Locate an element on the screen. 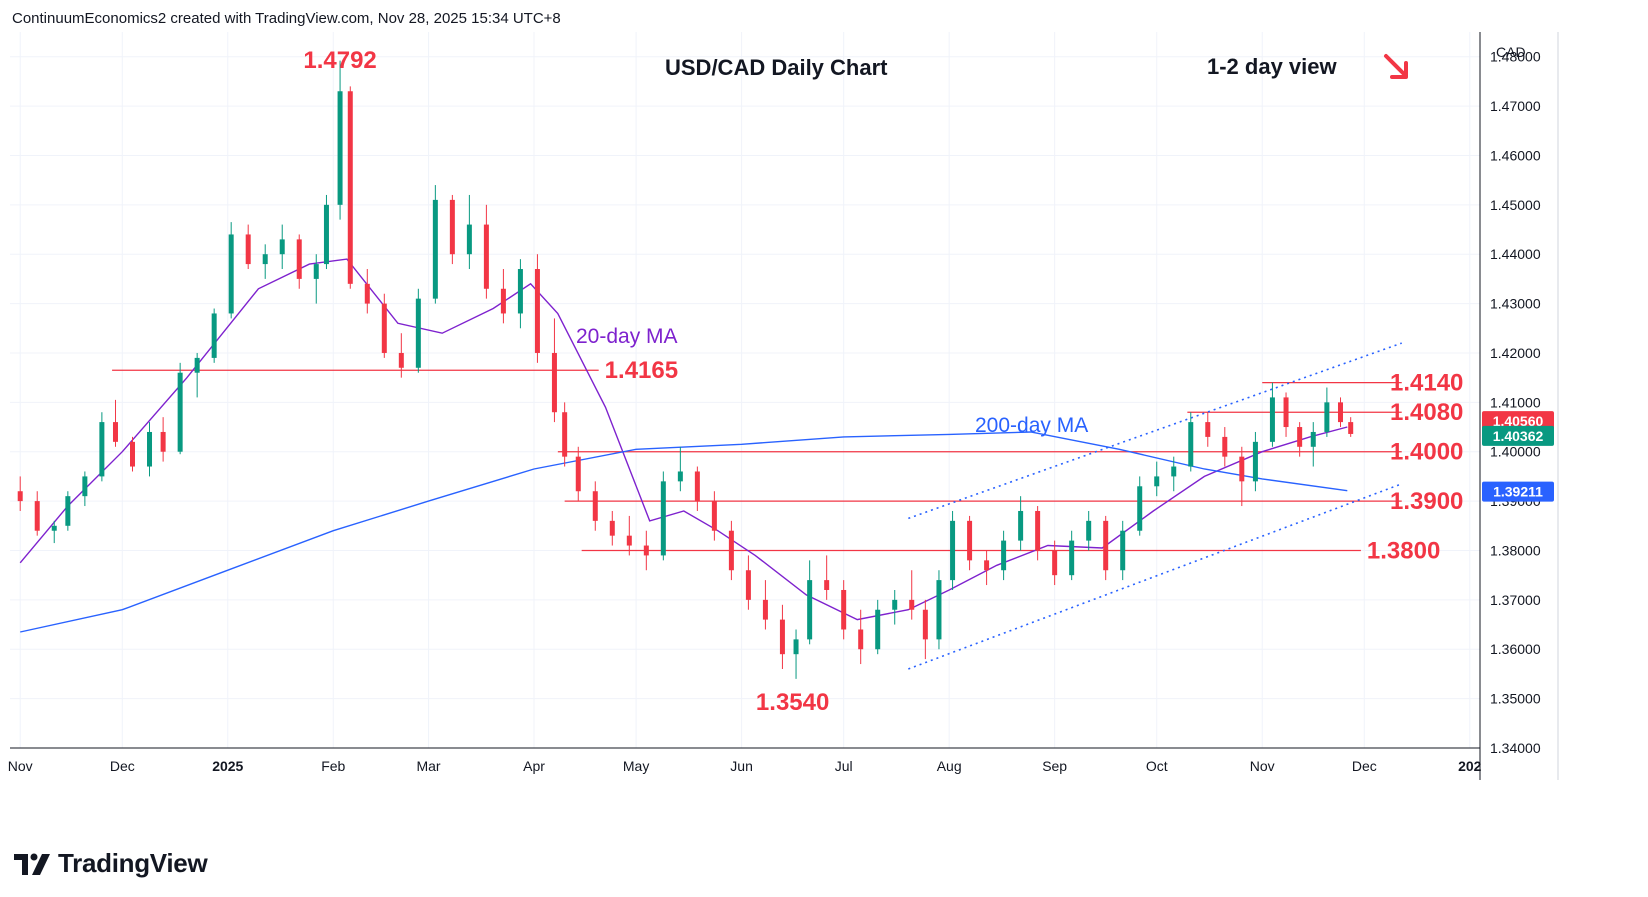 This screenshot has width=1648, height=897. level-label: 1.4080 is located at coordinates (1426, 412).